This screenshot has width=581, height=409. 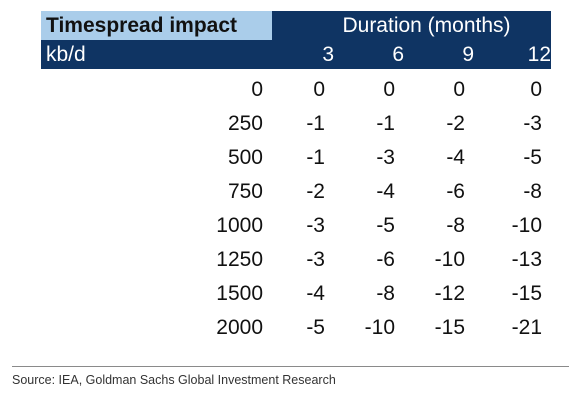 I want to click on row-label-kbd: 500, so click(x=245, y=157).